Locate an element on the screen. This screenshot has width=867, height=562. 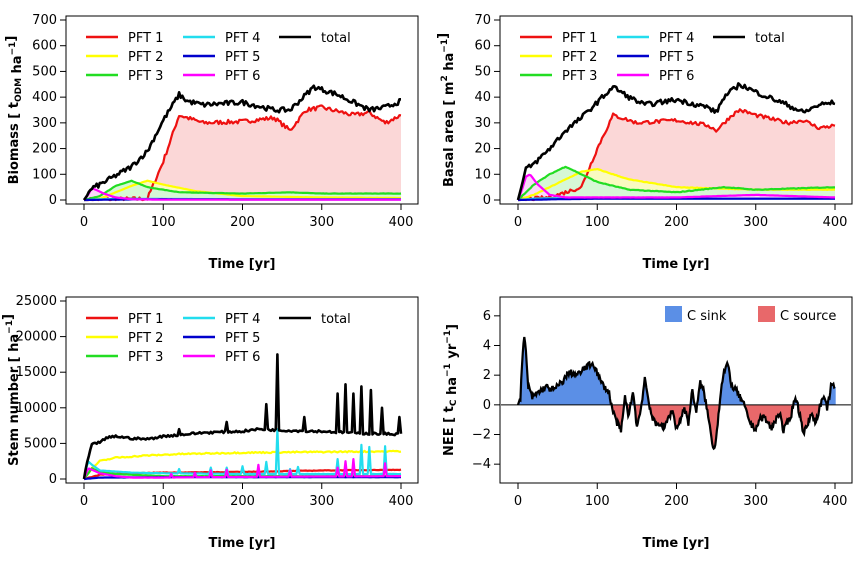
y-label-part-sup: −1 is located at coordinates (13, 49).